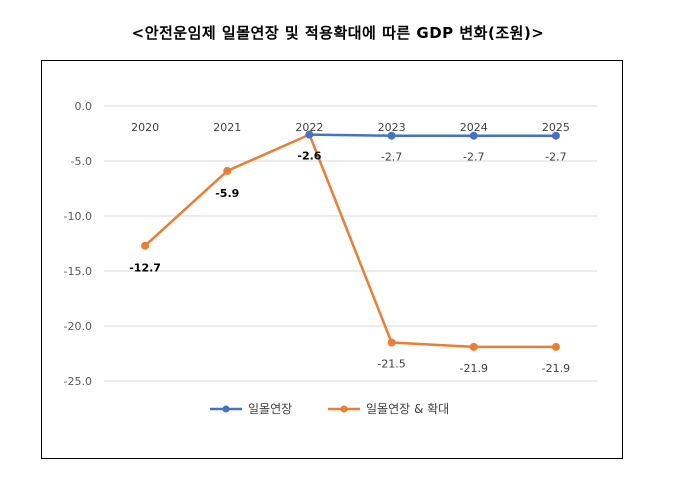 Image resolution: width=676 pixels, height=480 pixels. Describe the element at coordinates (81, 161) in the screenshot. I see `y-tick-label: -5.0` at that location.